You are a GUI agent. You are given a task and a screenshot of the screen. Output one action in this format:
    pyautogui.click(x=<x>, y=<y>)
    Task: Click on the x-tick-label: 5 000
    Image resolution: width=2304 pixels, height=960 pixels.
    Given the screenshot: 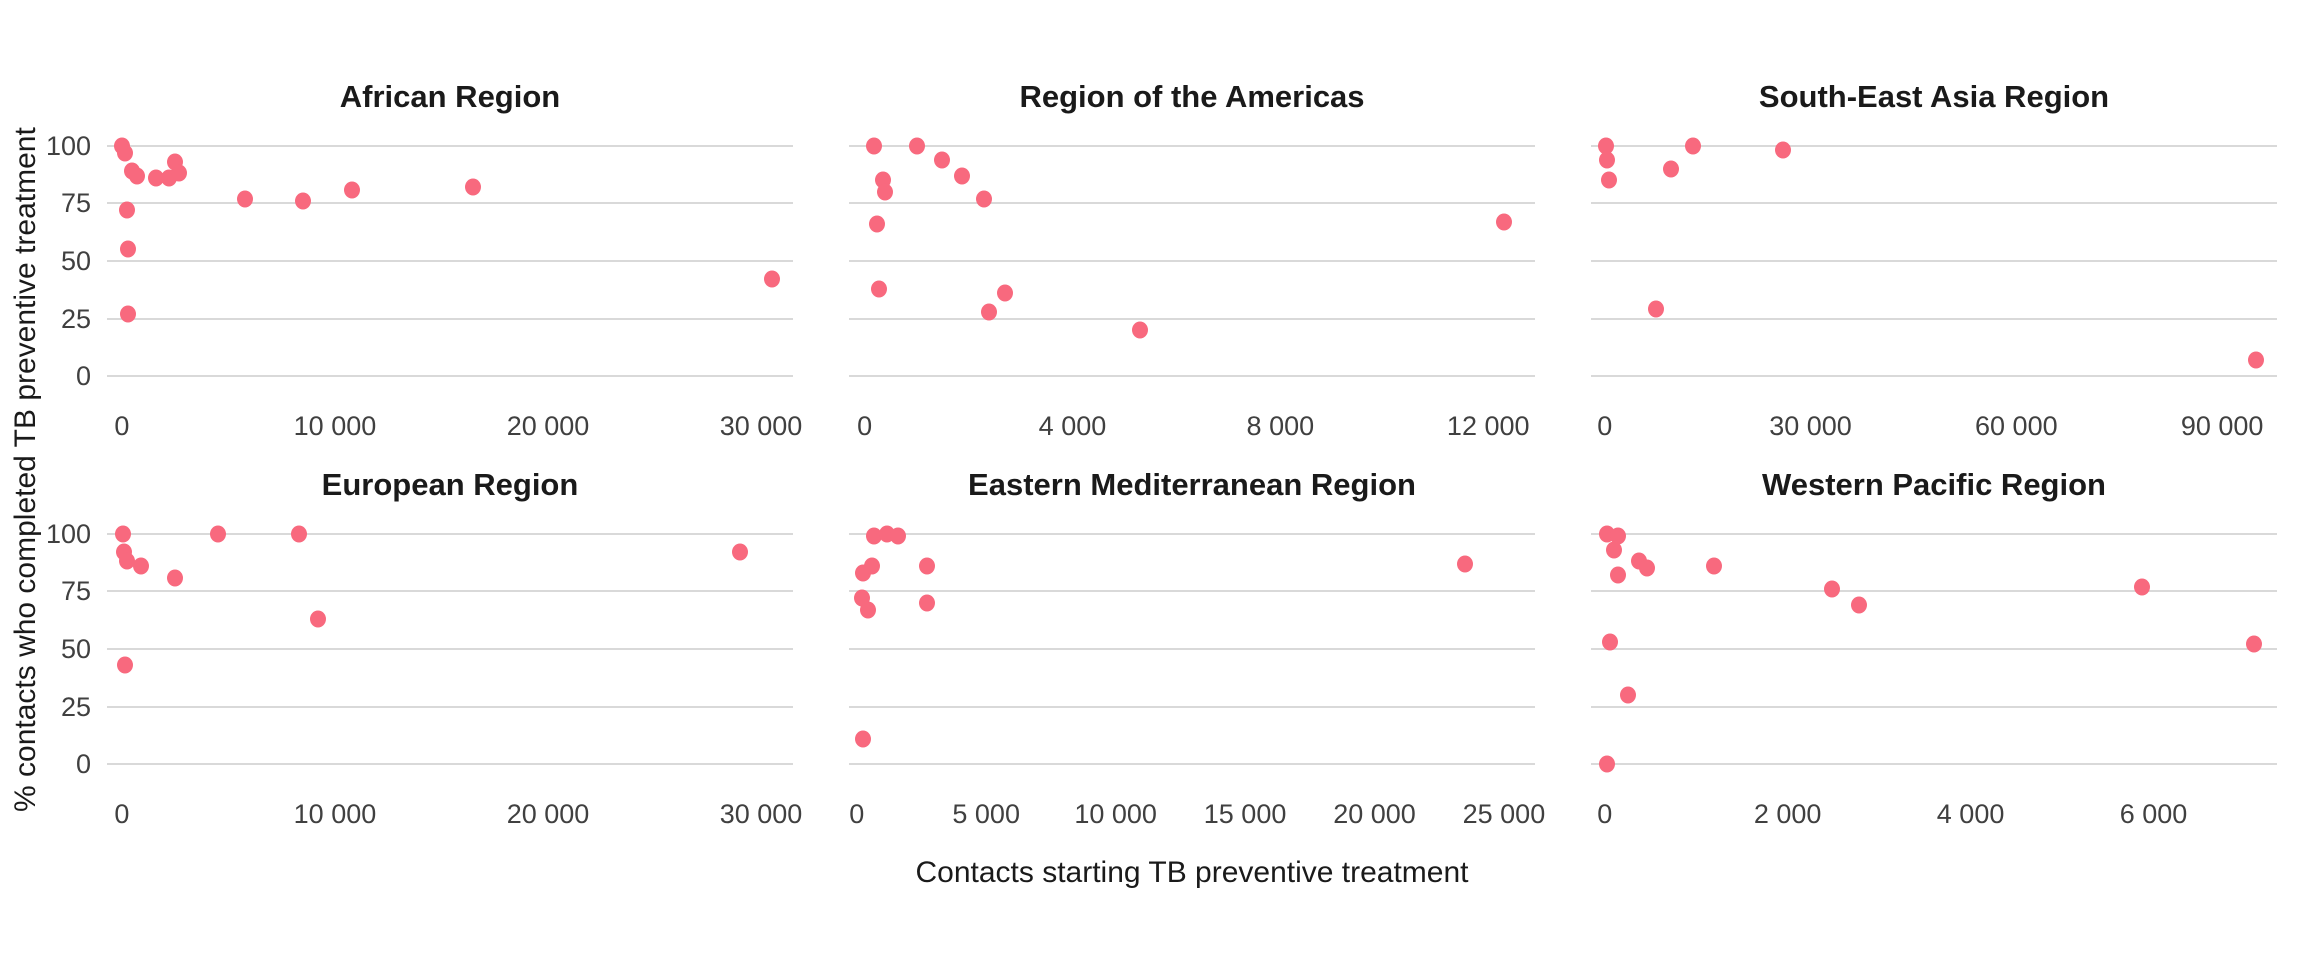 What is the action you would take?
    pyautogui.click(x=986, y=814)
    